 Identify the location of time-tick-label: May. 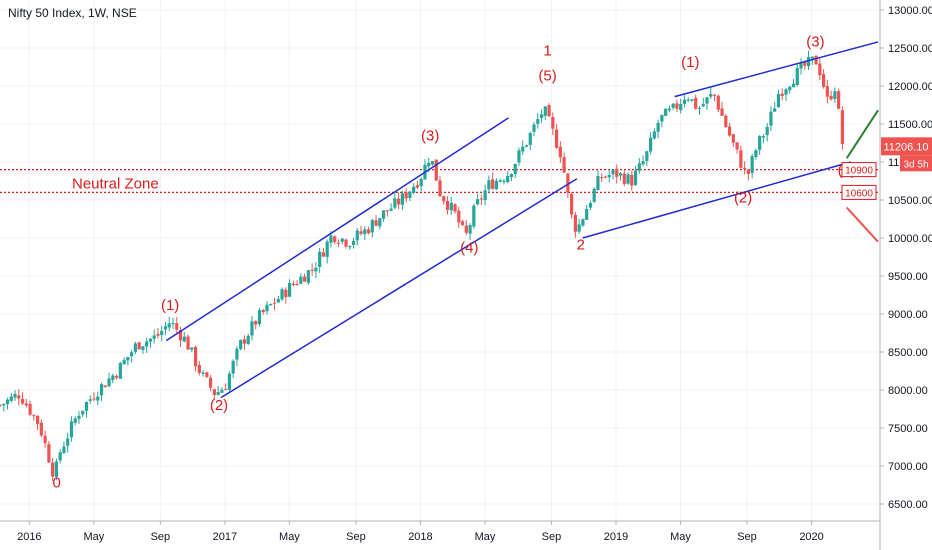
(93, 537).